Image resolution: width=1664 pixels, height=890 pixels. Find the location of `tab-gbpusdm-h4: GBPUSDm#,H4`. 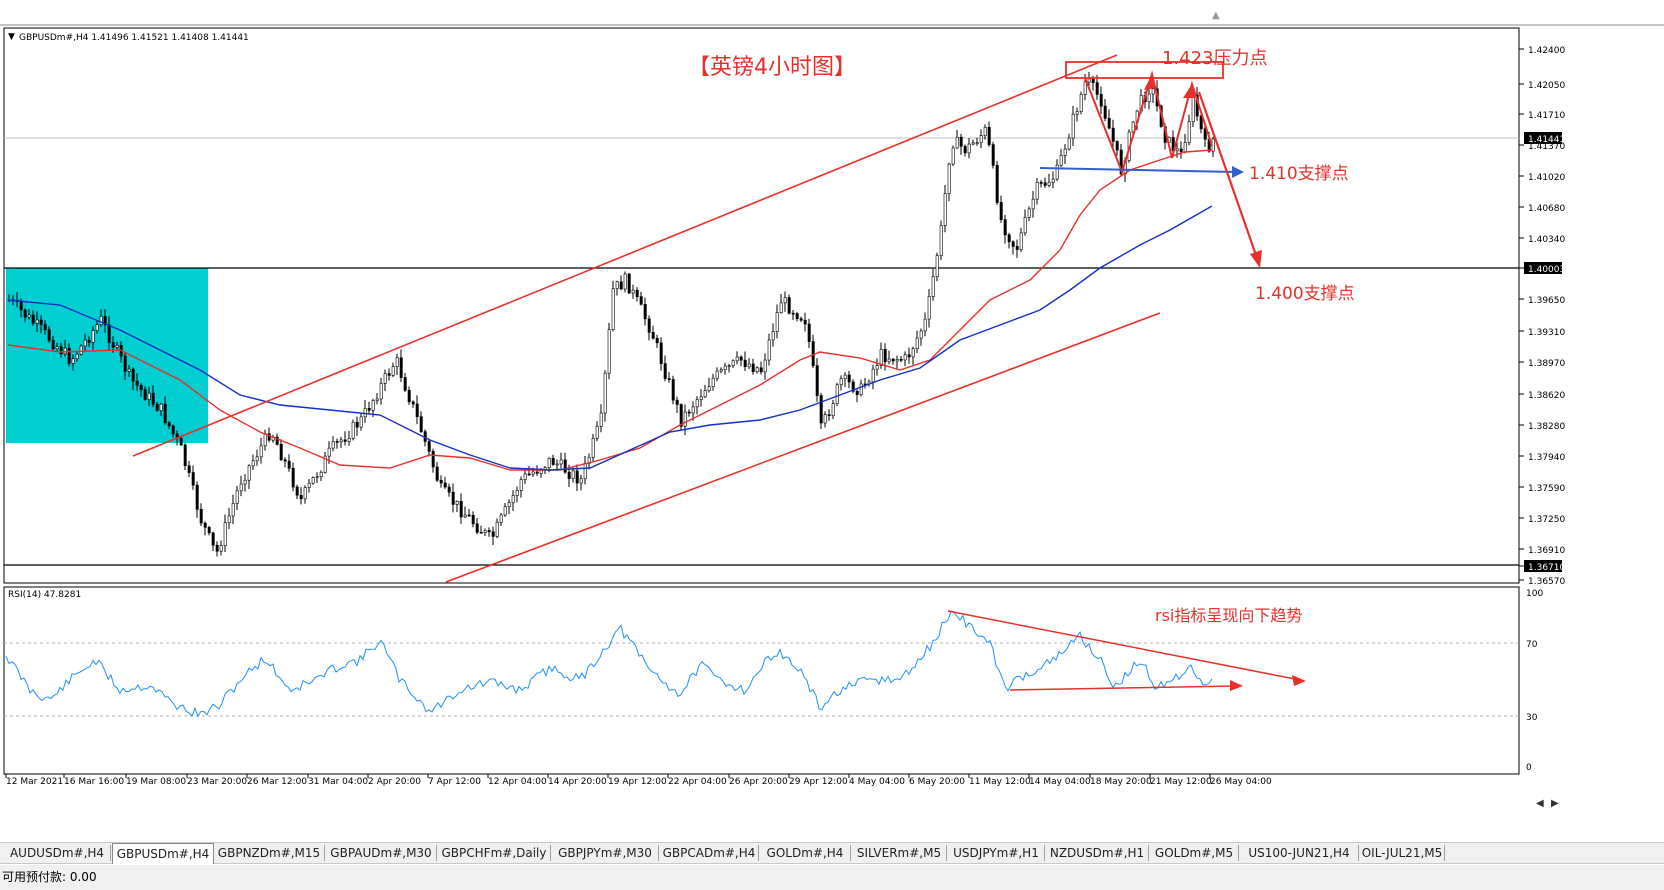

tab-gbpusdm-h4: GBPUSDm#,H4 is located at coordinates (163, 853).